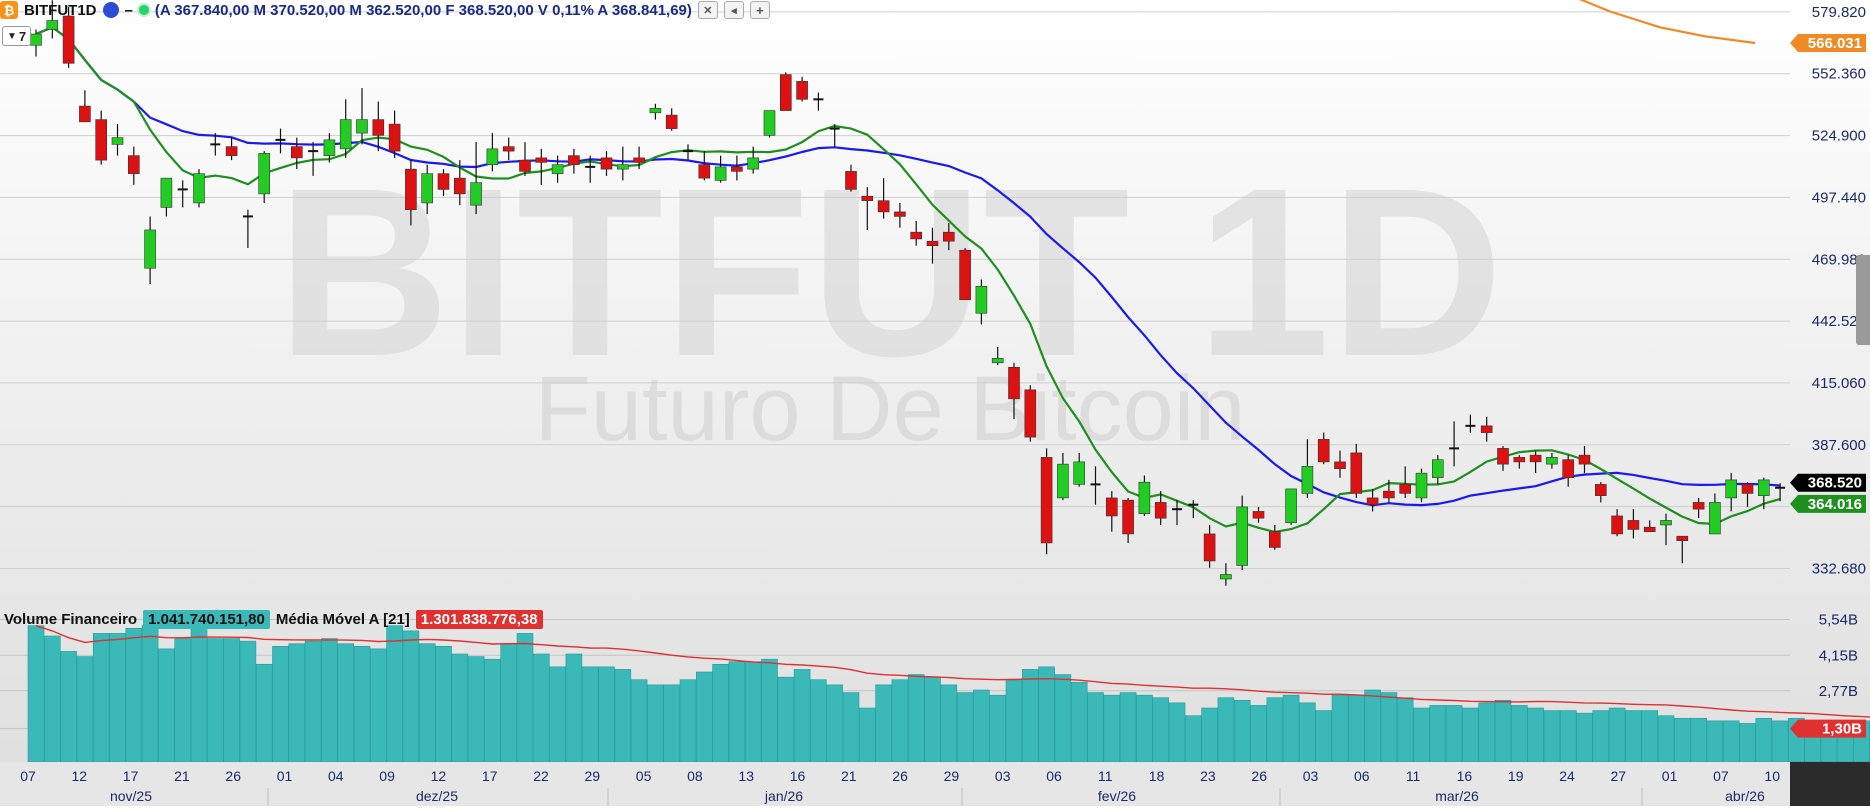  I want to click on symbol-label: BITFUT1D, so click(60, 10).